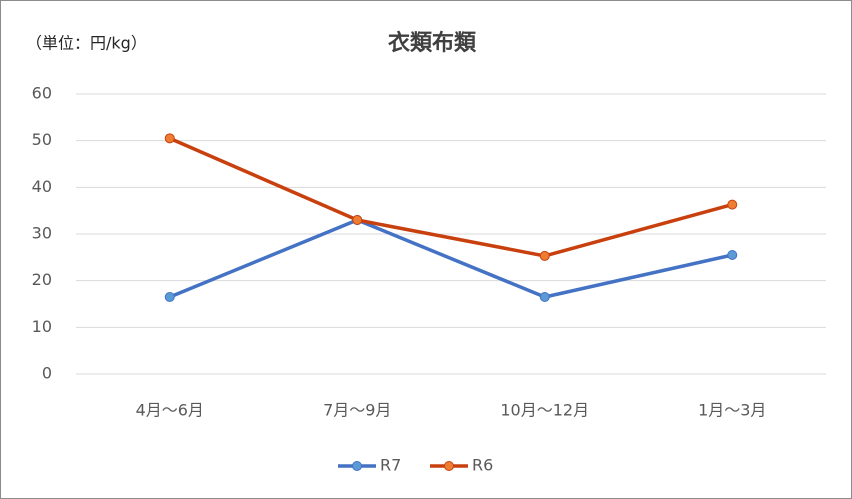  What do you see at coordinates (732, 410) in the screenshot?
I see `x-tick-label: 1月～3月` at bounding box center [732, 410].